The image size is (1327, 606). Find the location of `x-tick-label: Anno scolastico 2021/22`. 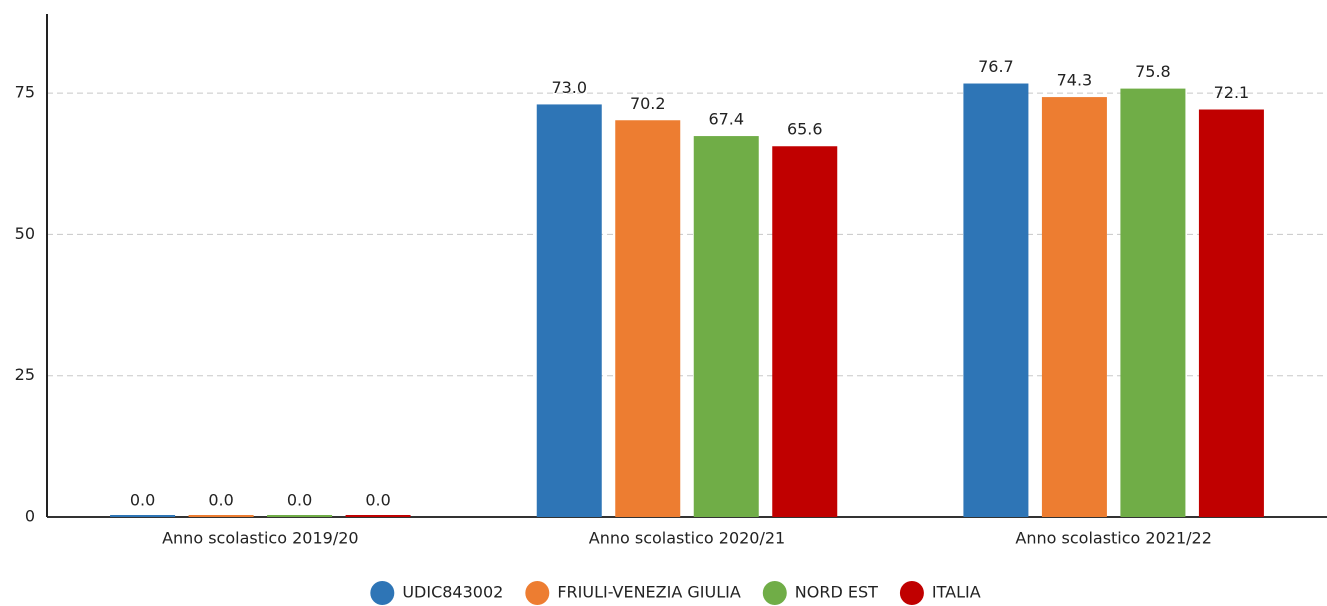

x-tick-label: Anno scolastico 2021/22 is located at coordinates (1113, 538).